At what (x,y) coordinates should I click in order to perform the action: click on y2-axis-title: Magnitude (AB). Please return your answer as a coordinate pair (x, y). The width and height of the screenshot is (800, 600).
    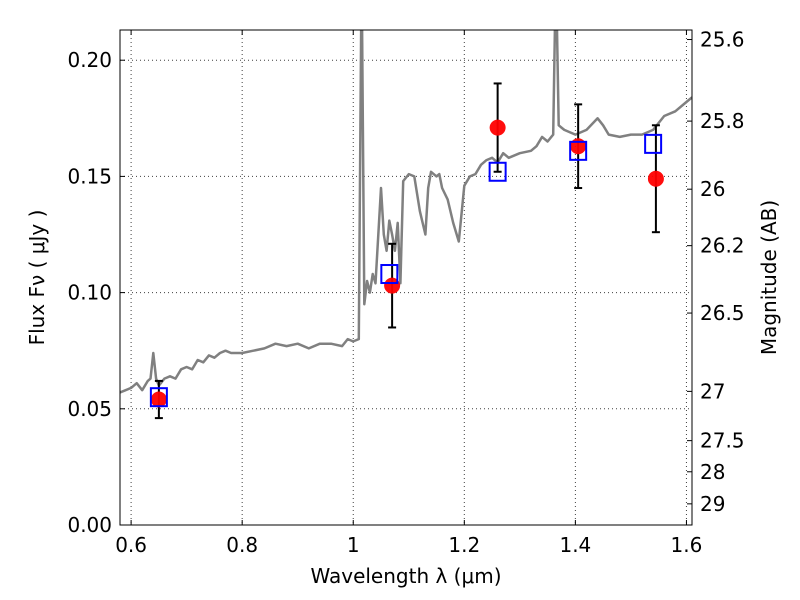
    Looking at the image, I should click on (769, 277).